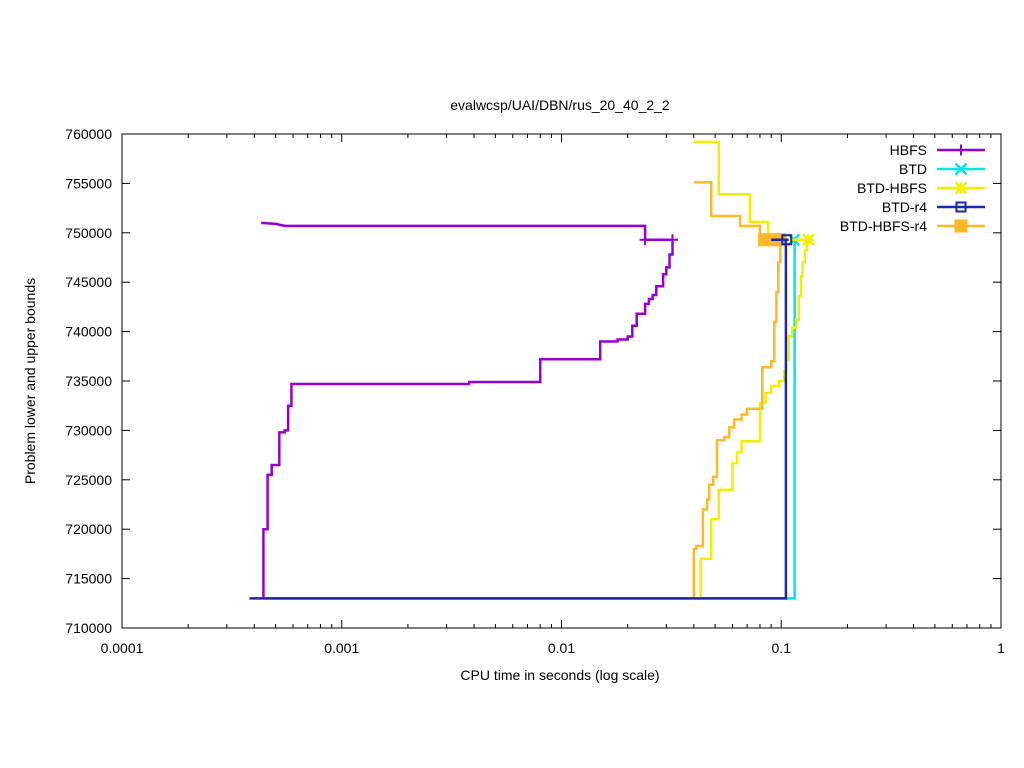 The image size is (1024, 768). I want to click on y-tick-label: 725000, so click(88, 480).